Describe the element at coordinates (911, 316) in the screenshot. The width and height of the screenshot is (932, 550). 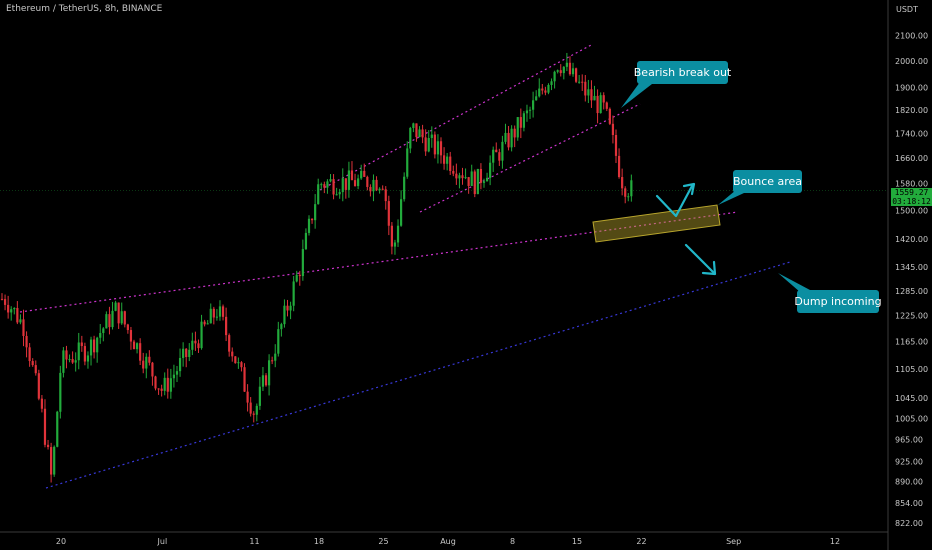
I see `price-tick-label: 1225.00` at that location.